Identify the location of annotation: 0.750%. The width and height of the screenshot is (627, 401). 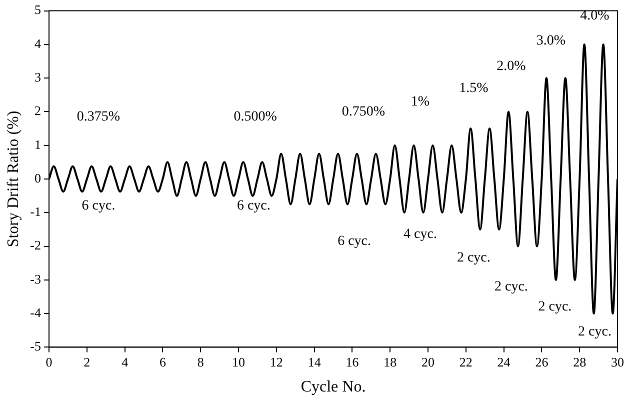
(364, 112).